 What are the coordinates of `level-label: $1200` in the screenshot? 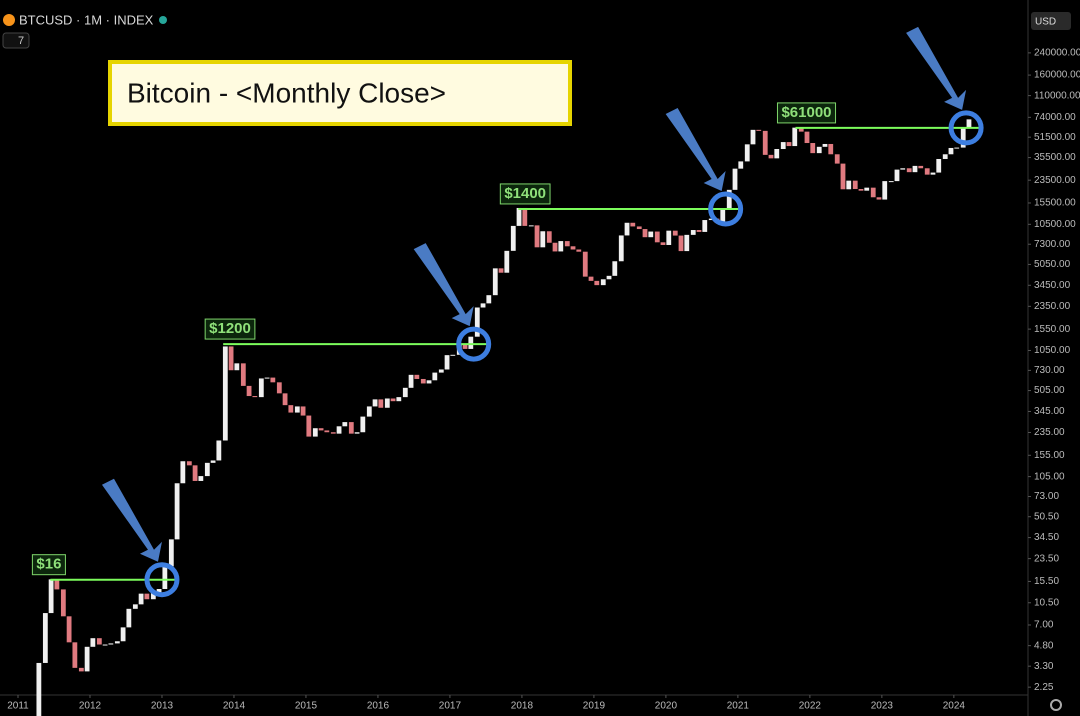 It's located at (230, 328).